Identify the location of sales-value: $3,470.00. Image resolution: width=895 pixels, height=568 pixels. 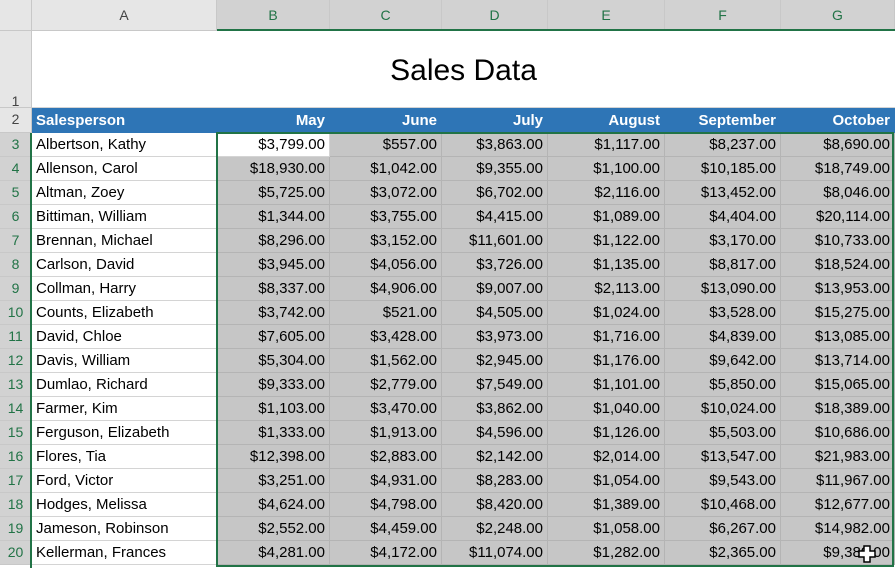
(386, 409).